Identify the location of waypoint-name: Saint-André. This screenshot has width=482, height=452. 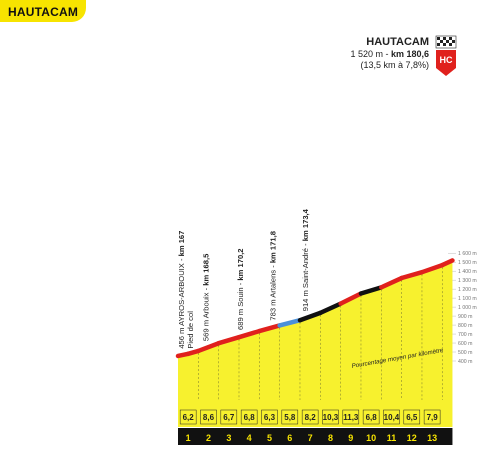
(305, 268).